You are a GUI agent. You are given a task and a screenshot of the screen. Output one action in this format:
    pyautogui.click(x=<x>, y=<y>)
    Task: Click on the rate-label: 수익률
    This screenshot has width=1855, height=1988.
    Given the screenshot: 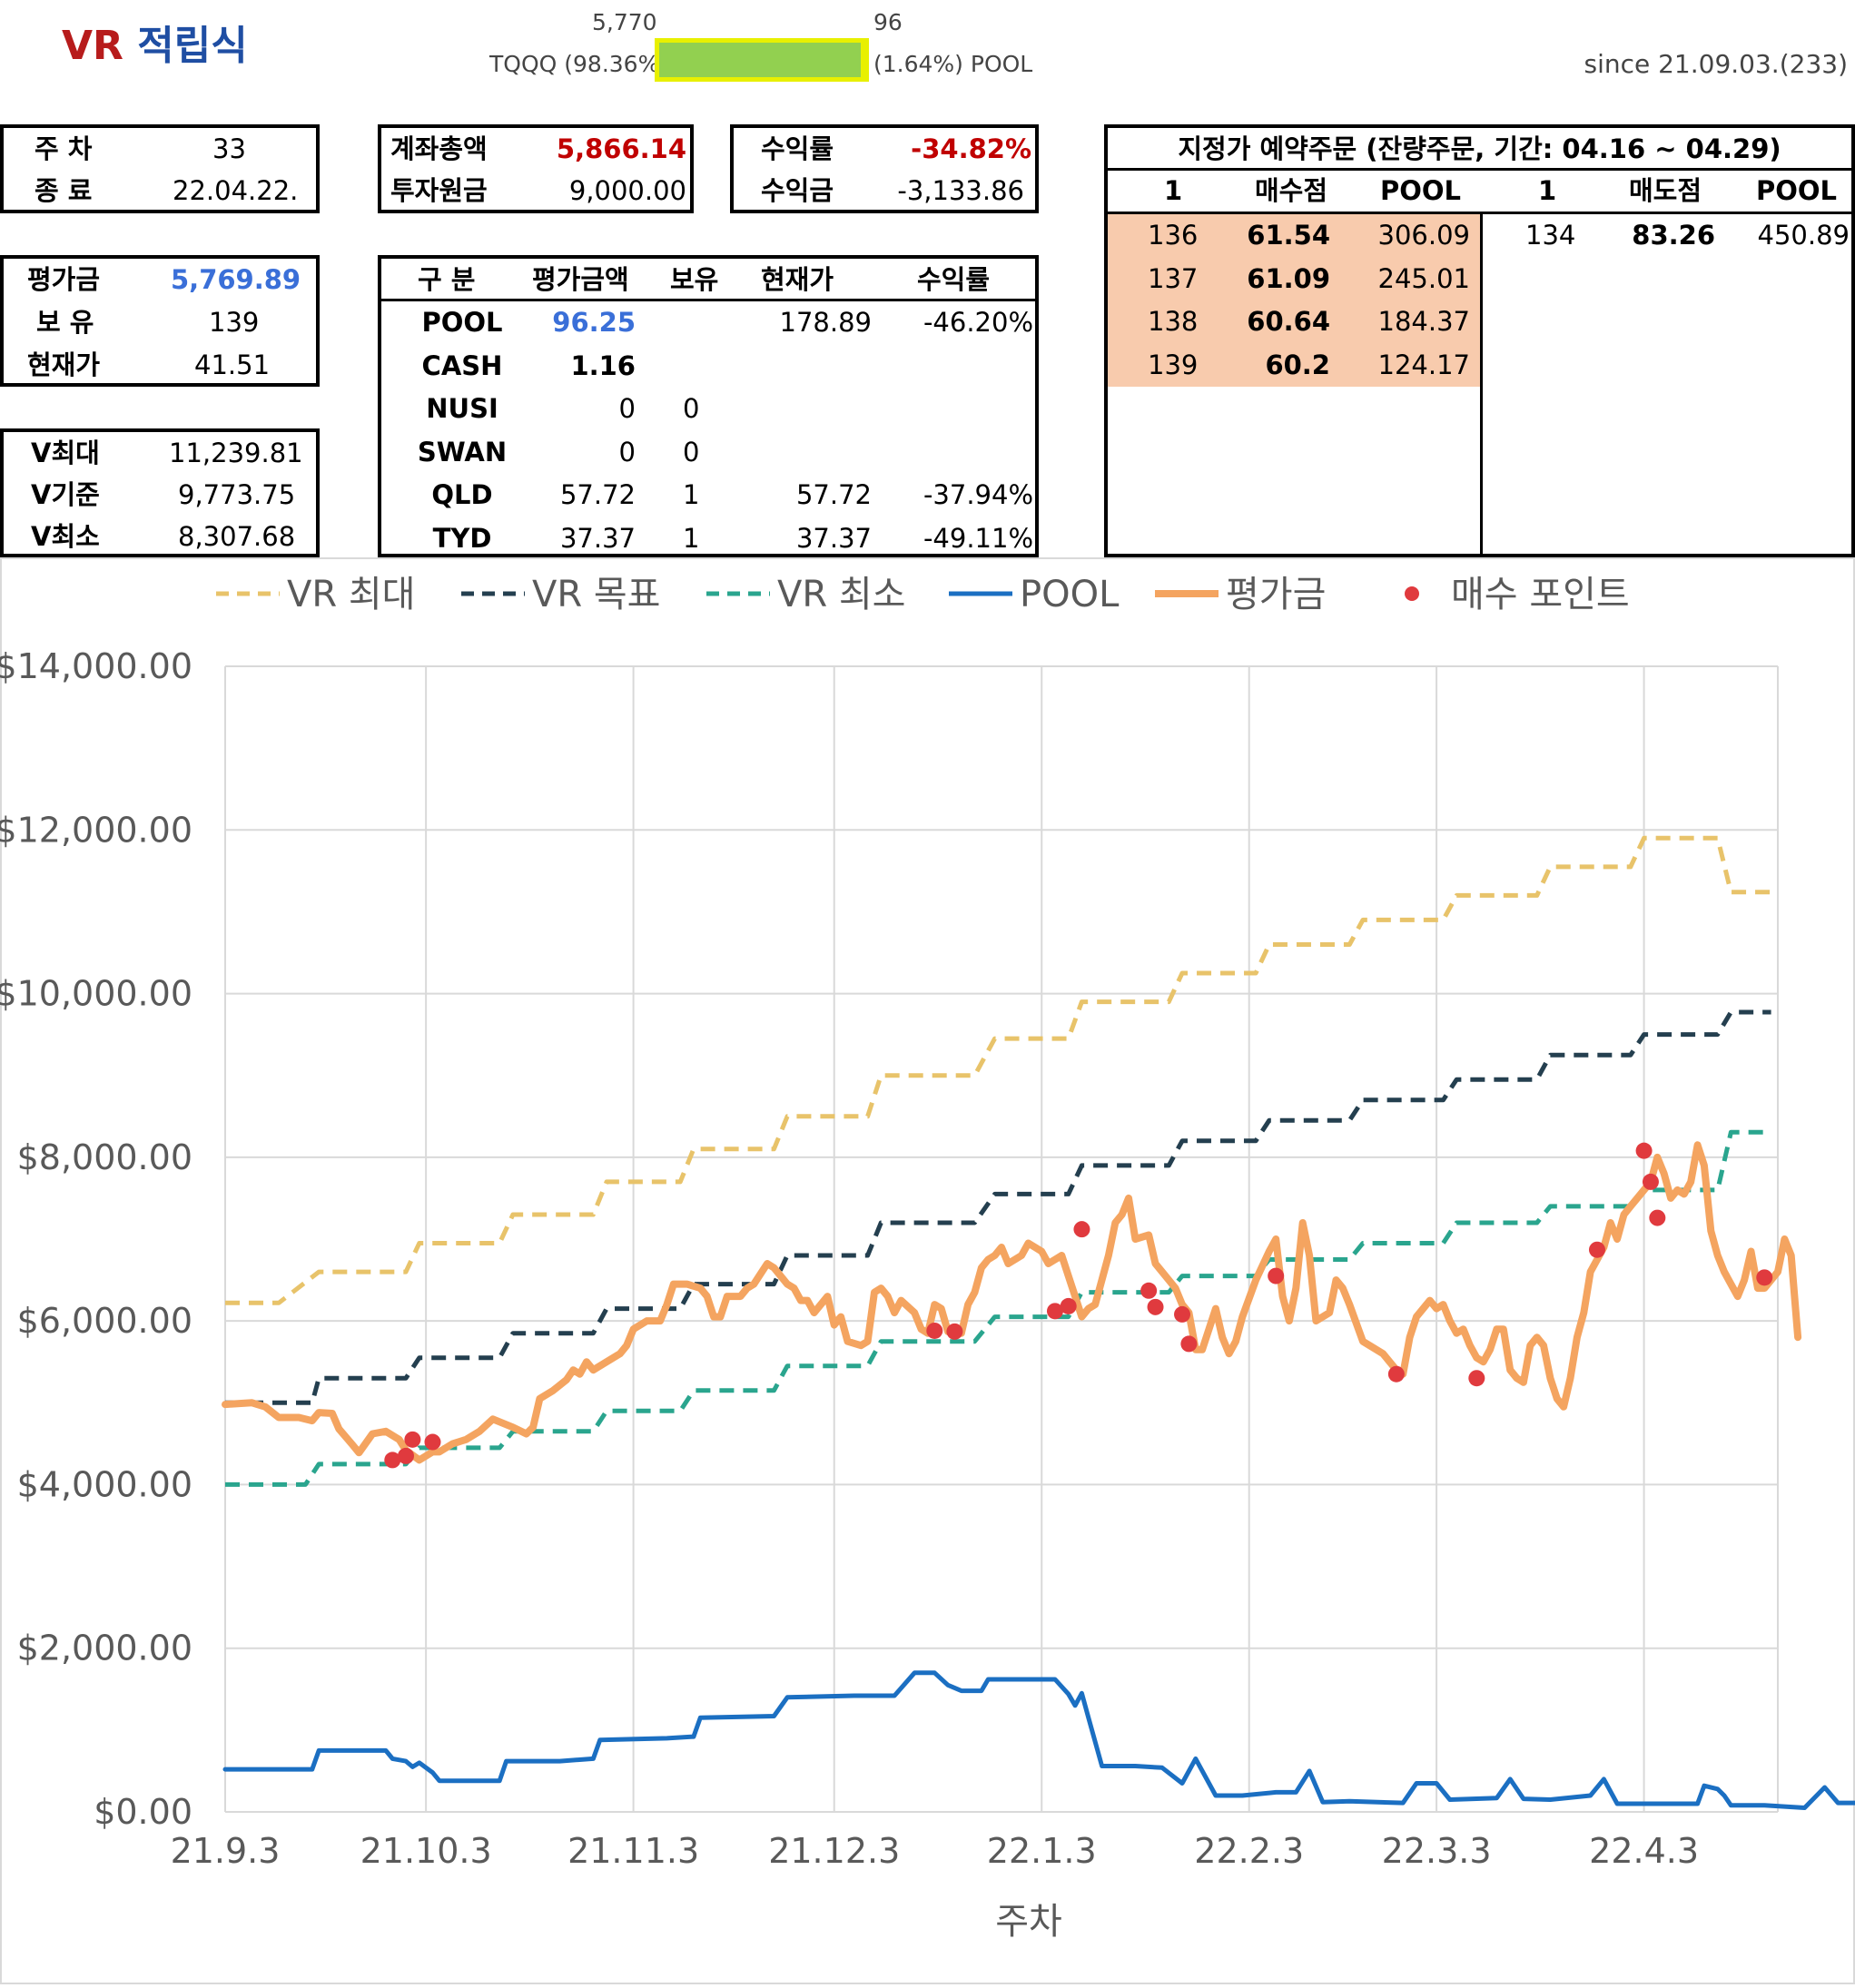 What is the action you would take?
    pyautogui.click(x=797, y=148)
    